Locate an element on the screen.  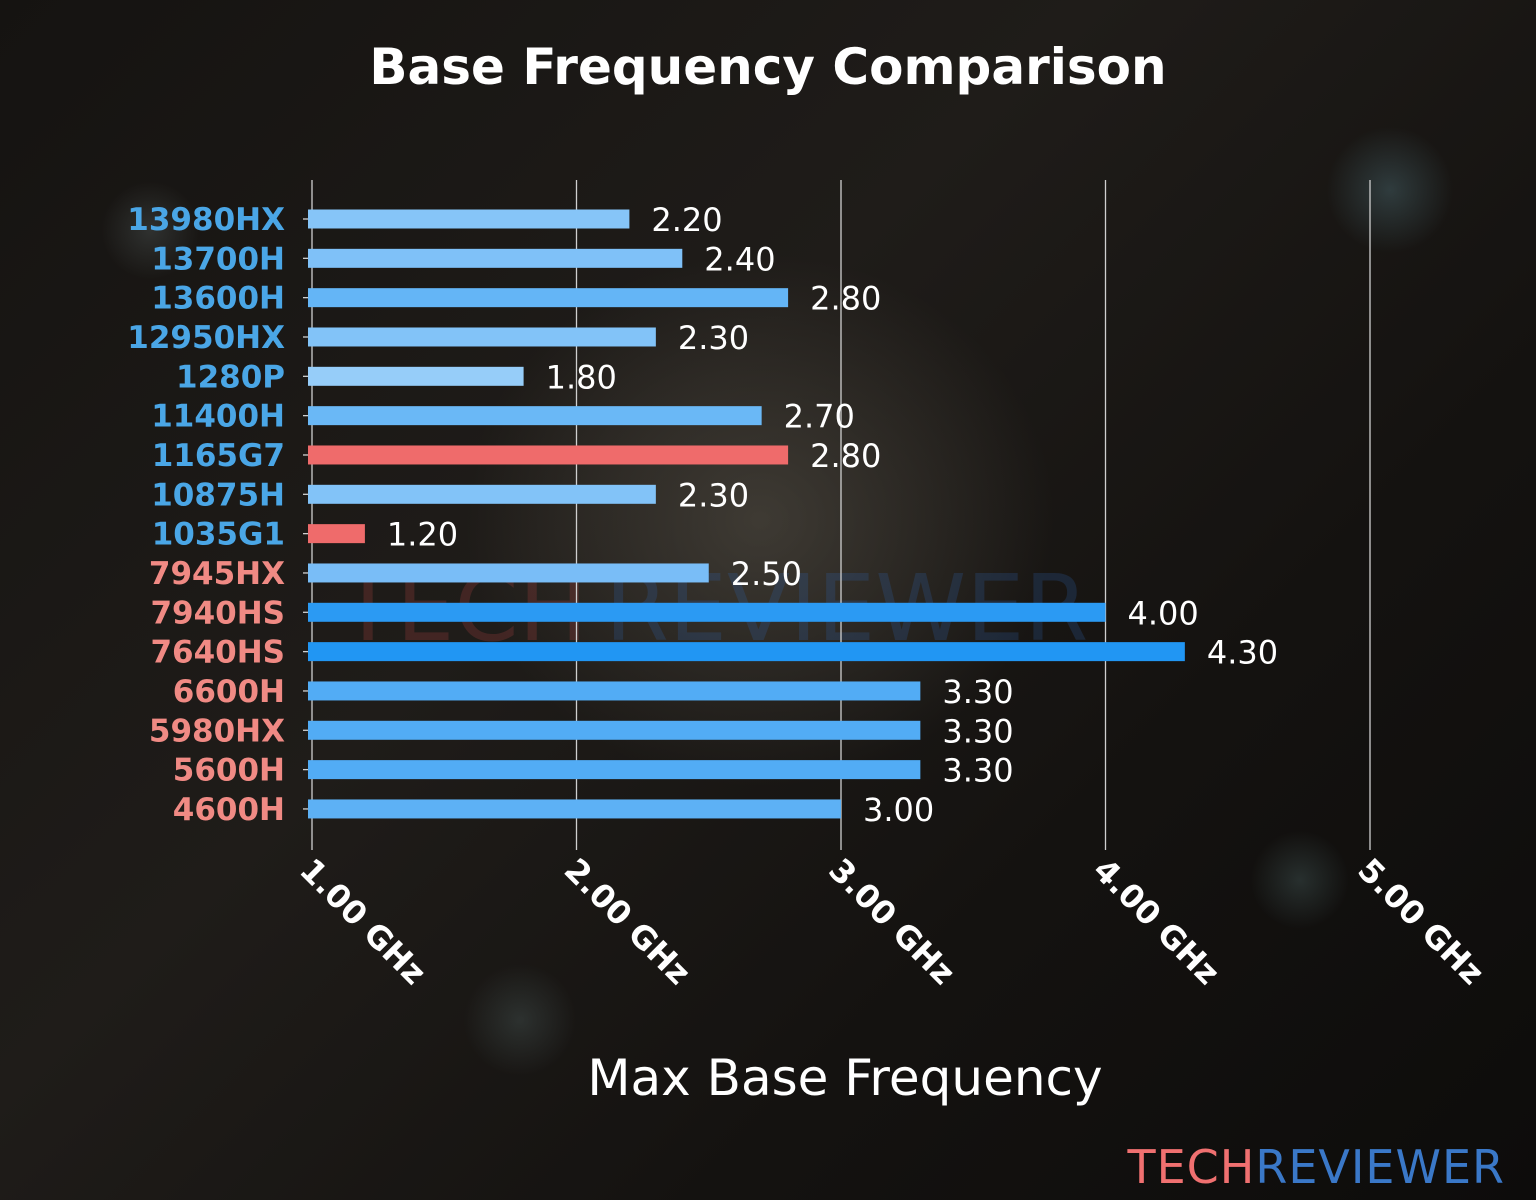
bar-11400H is located at coordinates (535, 416).